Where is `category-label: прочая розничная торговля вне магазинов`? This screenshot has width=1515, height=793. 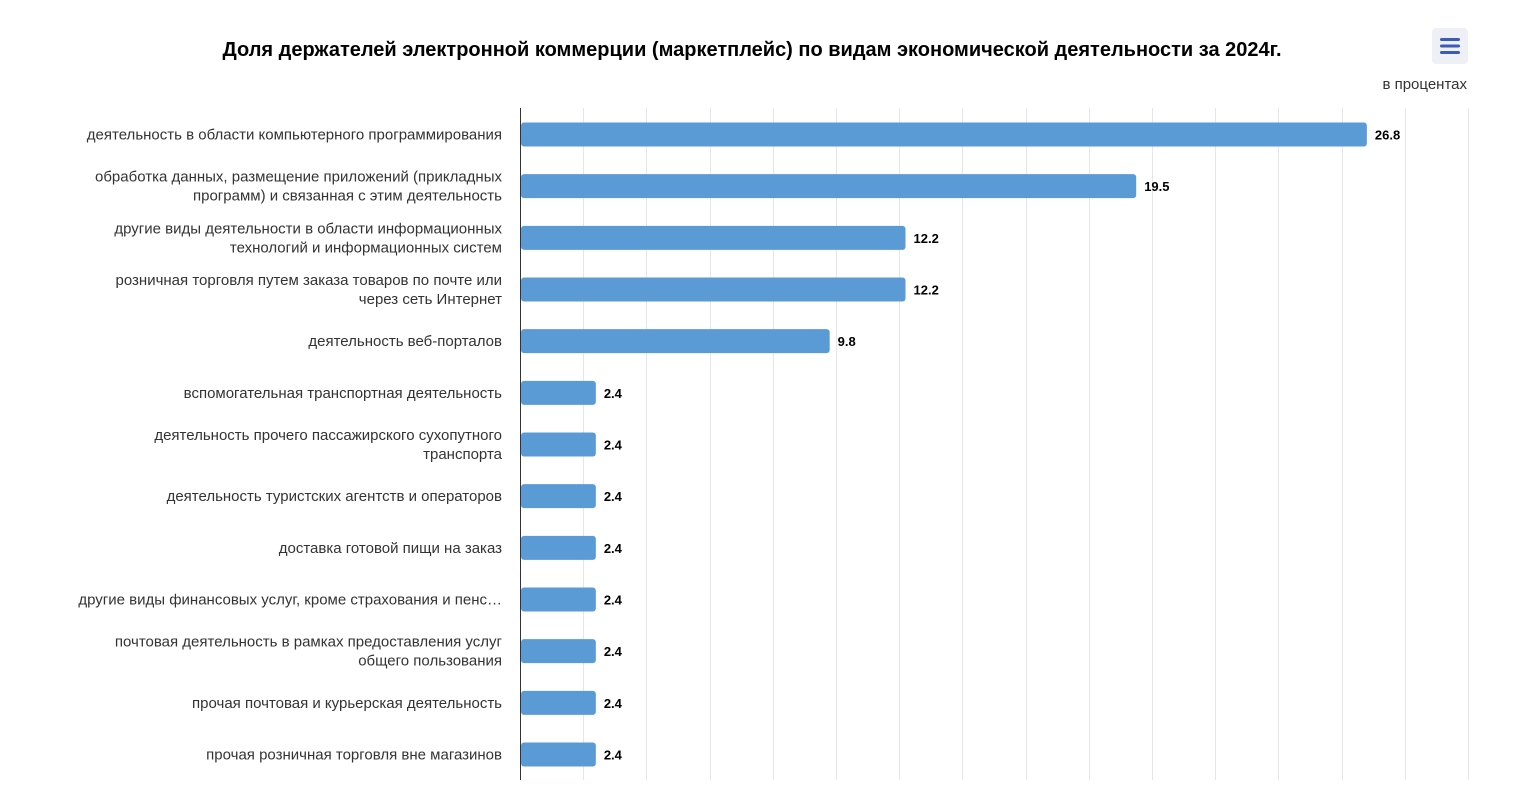 category-label: прочая розничная торговля вне магазинов is located at coordinates (354, 755).